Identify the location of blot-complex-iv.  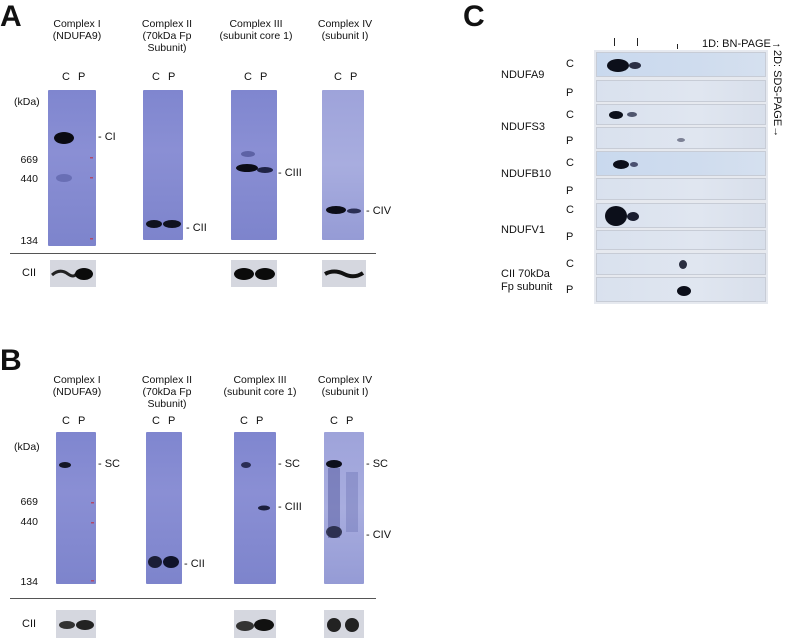
(344, 508).